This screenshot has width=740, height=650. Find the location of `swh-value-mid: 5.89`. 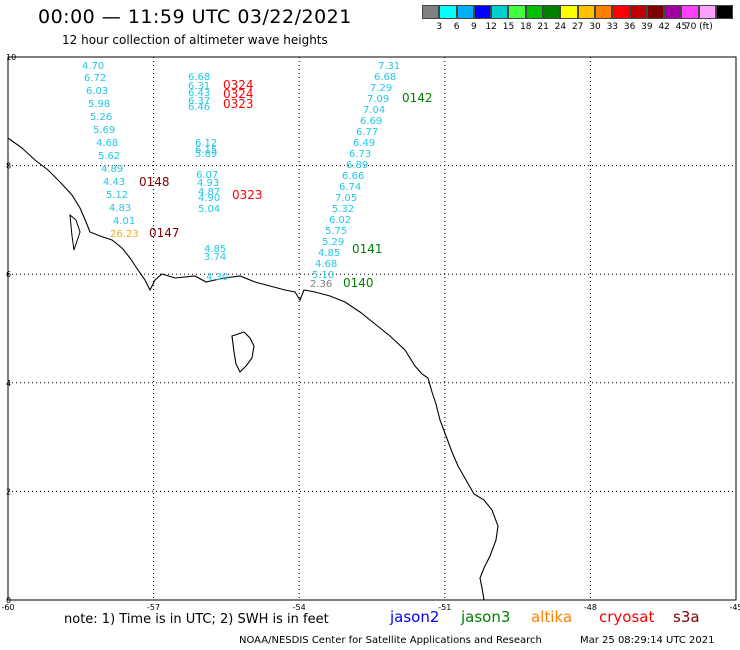

swh-value-mid: 5.89 is located at coordinates (206, 154).